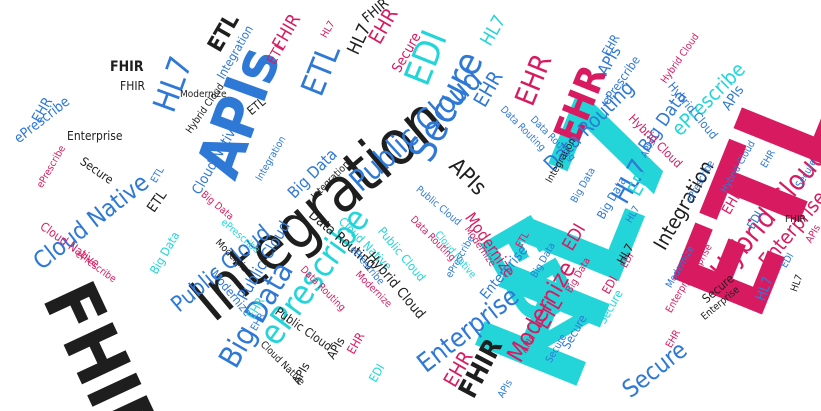 This screenshot has height=411, width=821. Describe the element at coordinates (96, 170) in the screenshot. I see `word-secure: Secure` at that location.